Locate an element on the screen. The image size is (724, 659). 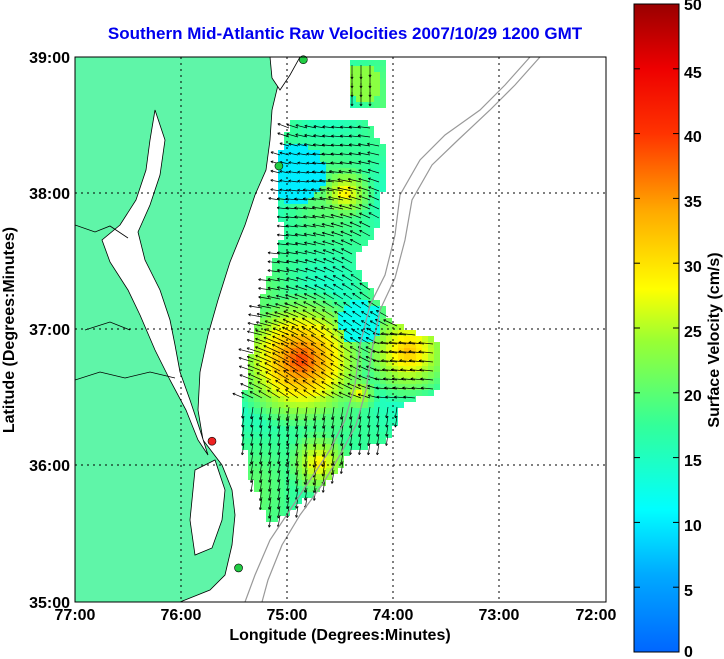
y-tick-label: 36:00 is located at coordinates (49, 466).